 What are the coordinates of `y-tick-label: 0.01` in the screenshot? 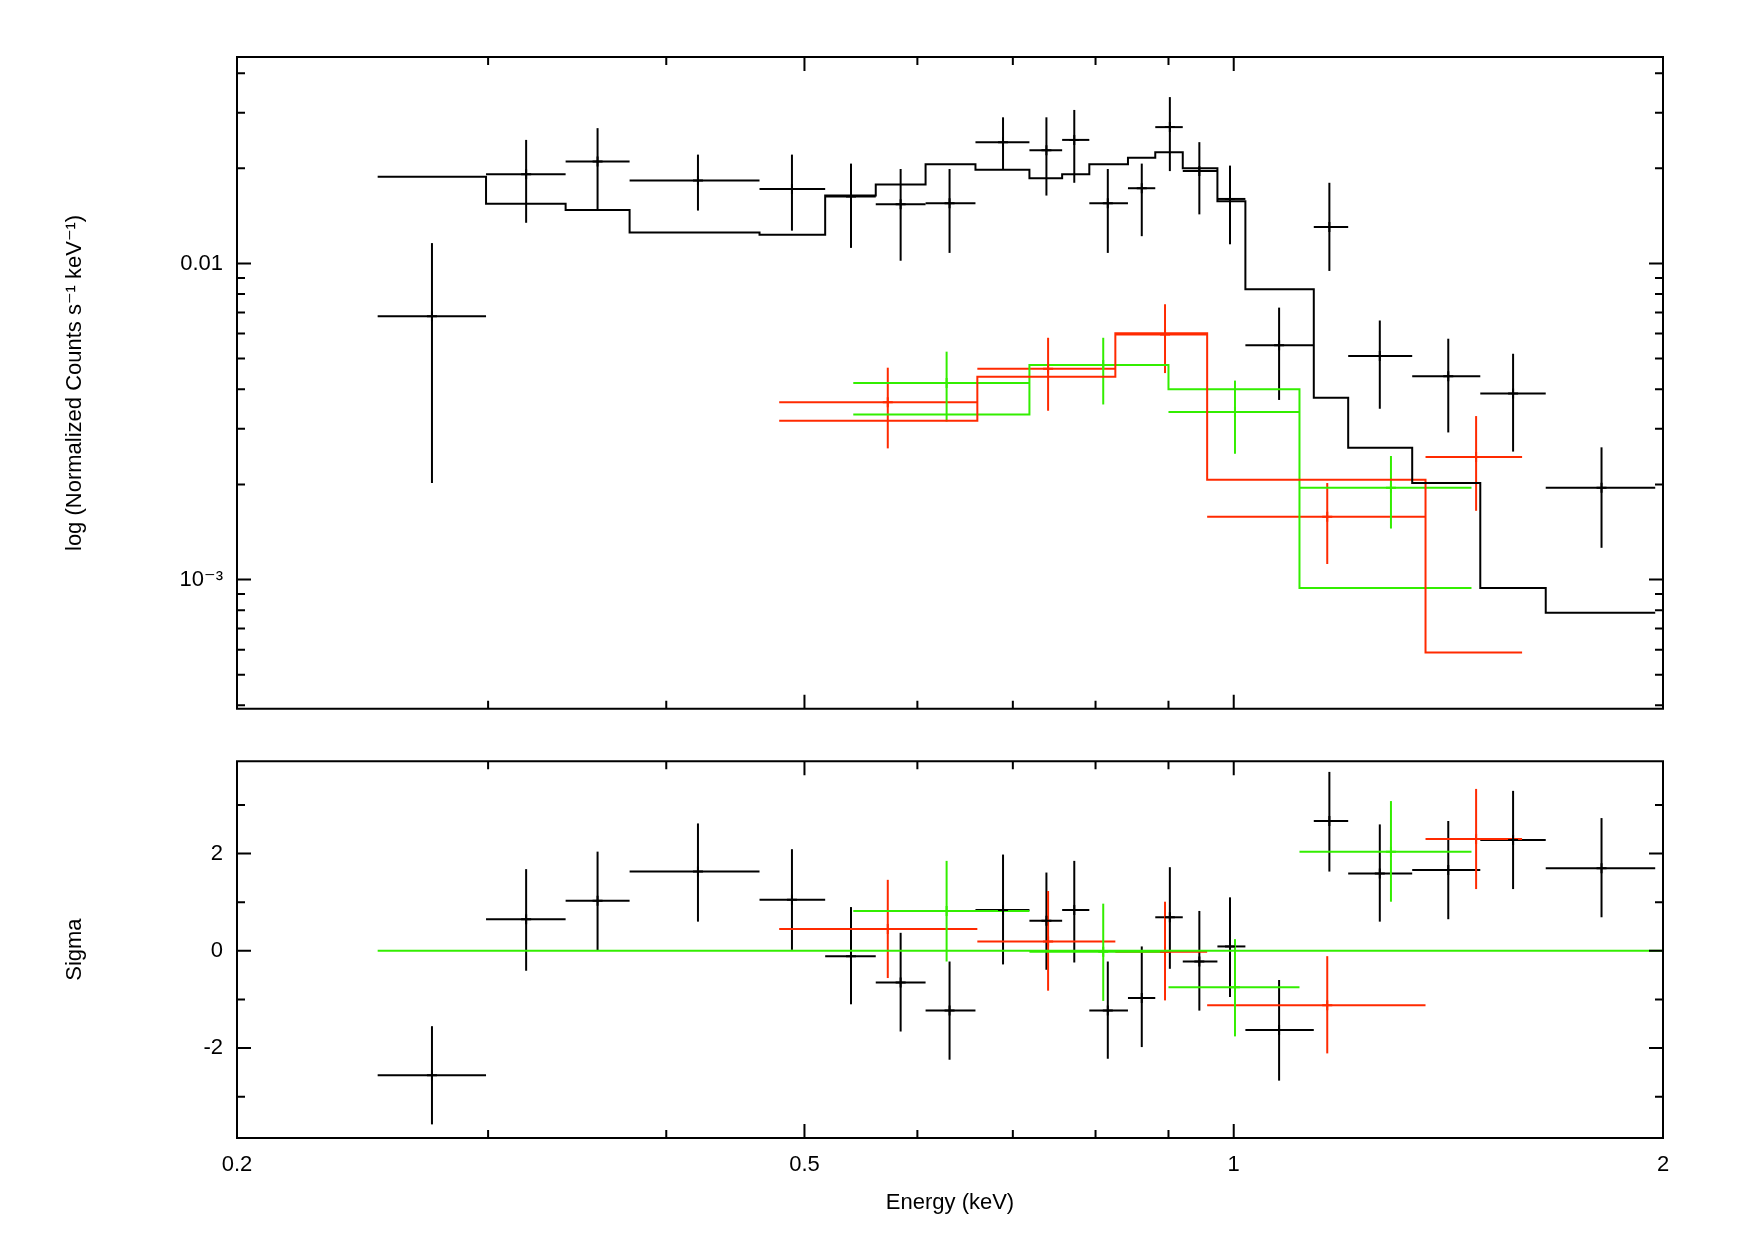 It's located at (201, 262).